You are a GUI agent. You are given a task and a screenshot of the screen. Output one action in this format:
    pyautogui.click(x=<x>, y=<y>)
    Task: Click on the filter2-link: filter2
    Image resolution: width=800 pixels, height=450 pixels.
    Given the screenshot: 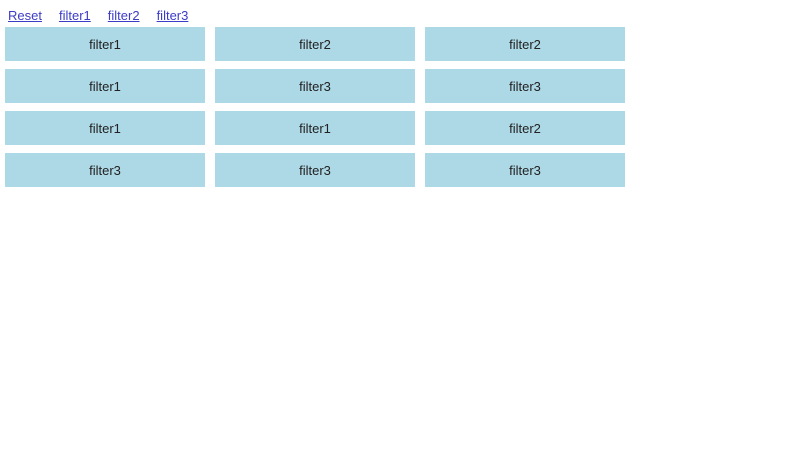 What is the action you would take?
    pyautogui.click(x=123, y=15)
    